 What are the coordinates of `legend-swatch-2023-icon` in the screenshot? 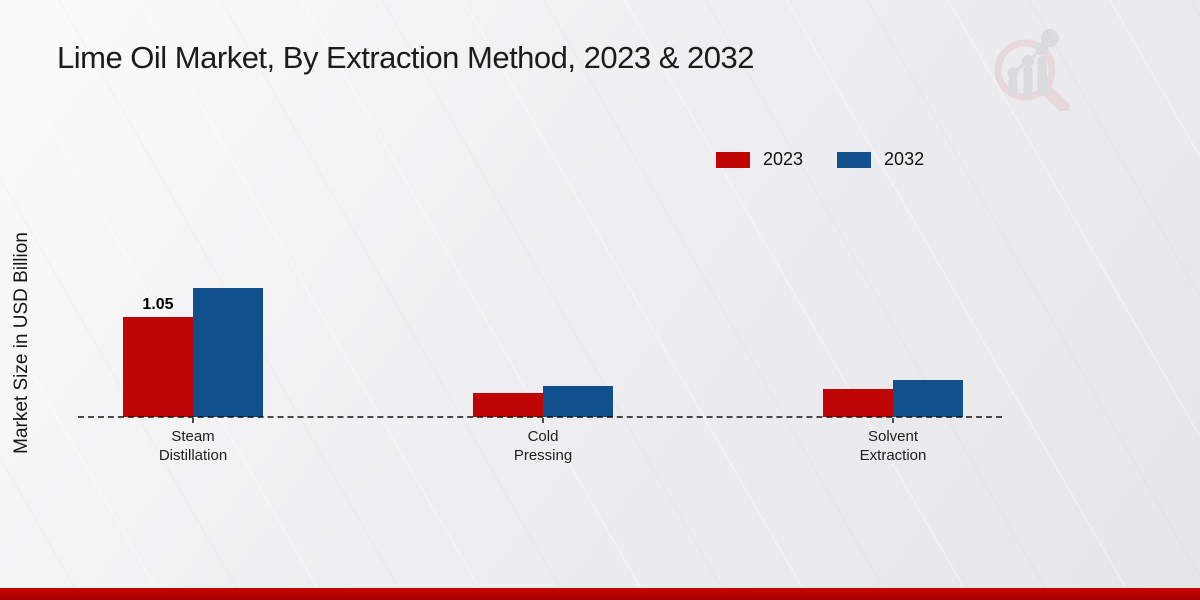 It's located at (733, 159).